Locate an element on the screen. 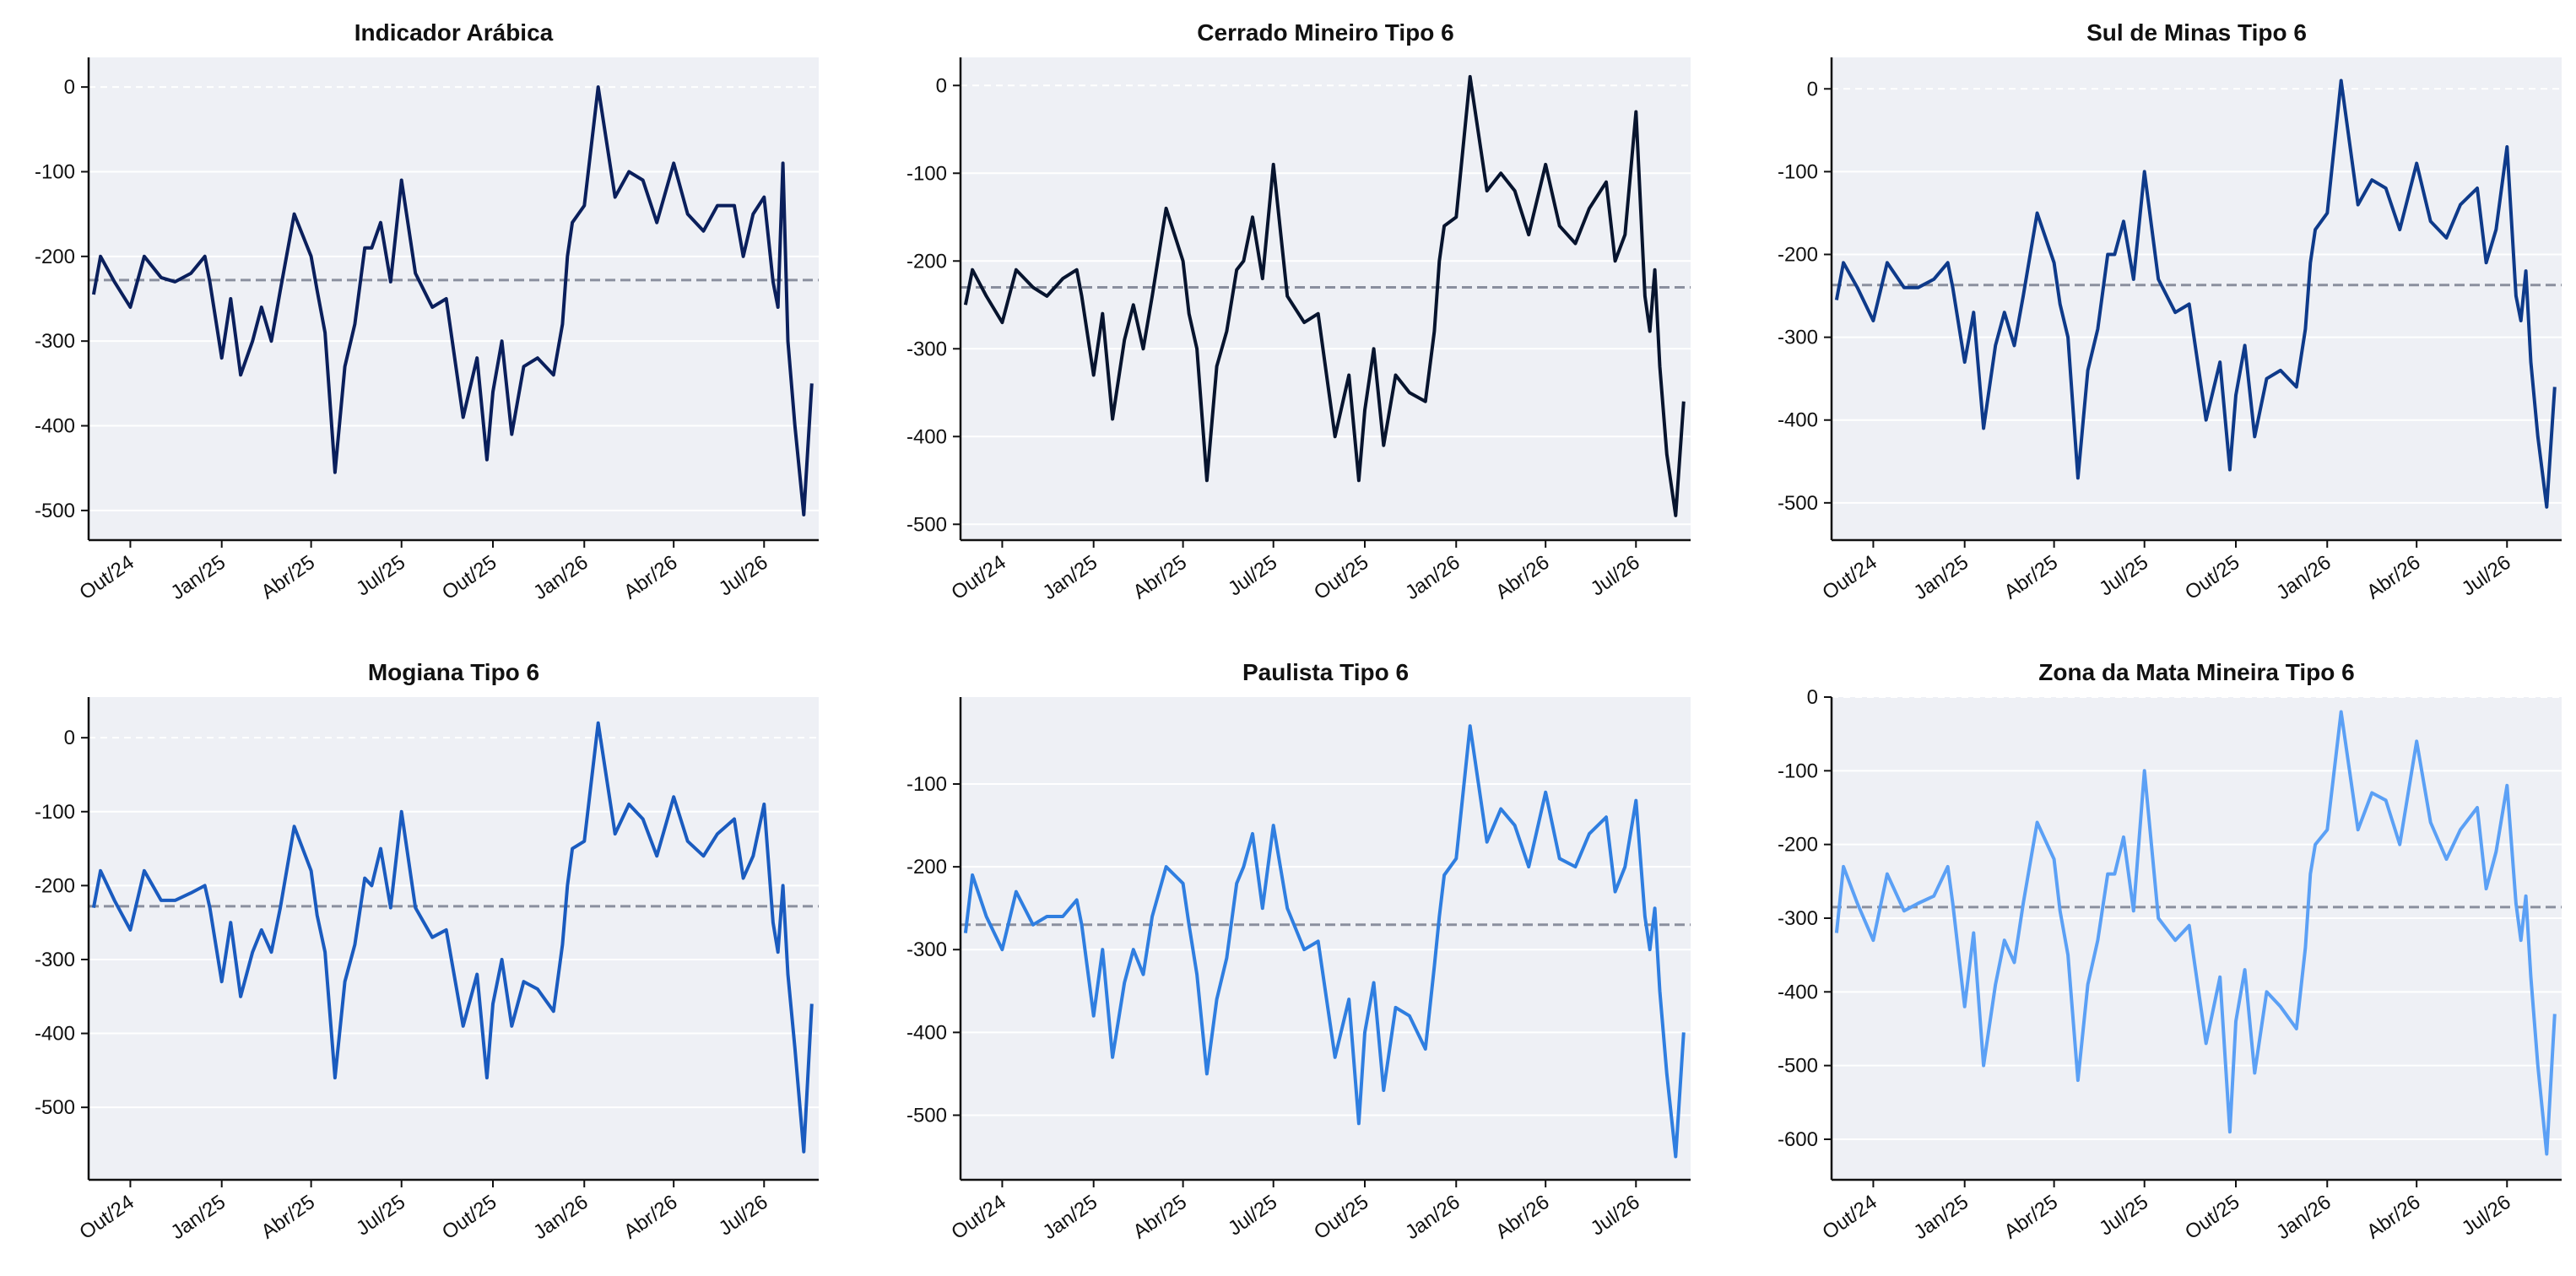 This screenshot has height=1276, width=2576. y-tick-label: -600 is located at coordinates (1798, 1139).